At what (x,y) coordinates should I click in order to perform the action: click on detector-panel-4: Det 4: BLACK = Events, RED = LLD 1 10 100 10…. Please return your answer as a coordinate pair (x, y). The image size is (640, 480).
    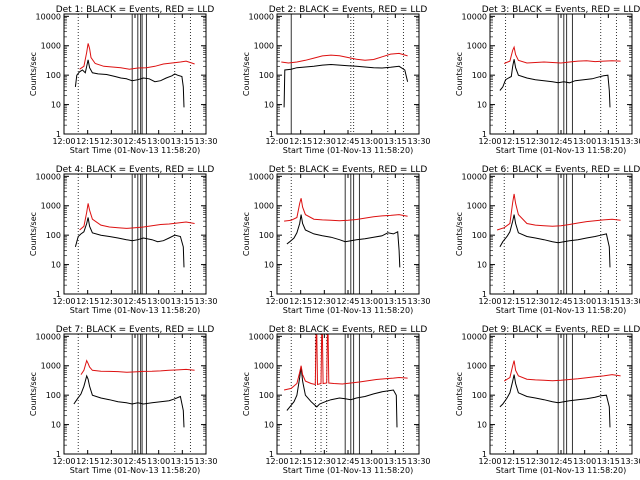
    Looking at the image, I should click on (123, 240).